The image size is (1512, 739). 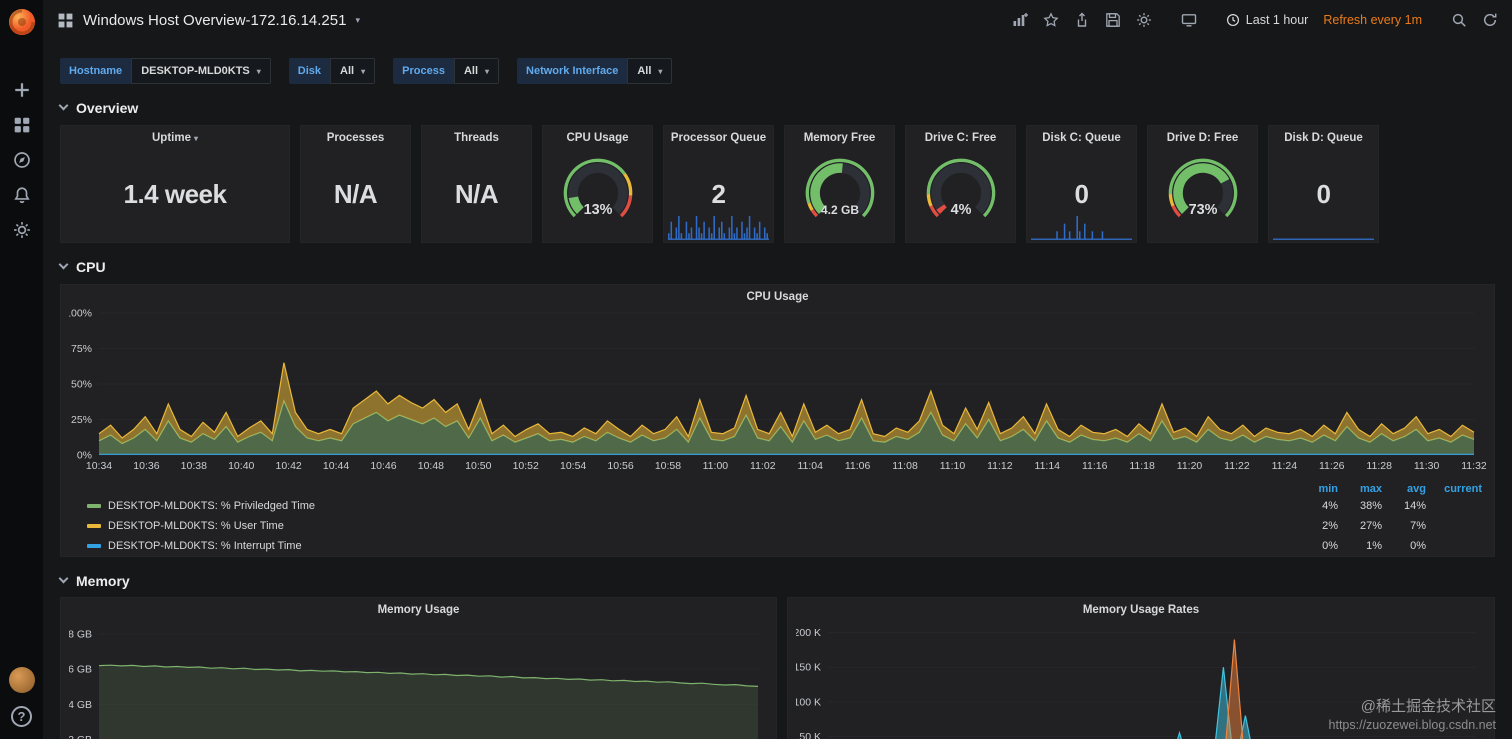 I want to click on legend-header-current: current, so click(x=1463, y=488).